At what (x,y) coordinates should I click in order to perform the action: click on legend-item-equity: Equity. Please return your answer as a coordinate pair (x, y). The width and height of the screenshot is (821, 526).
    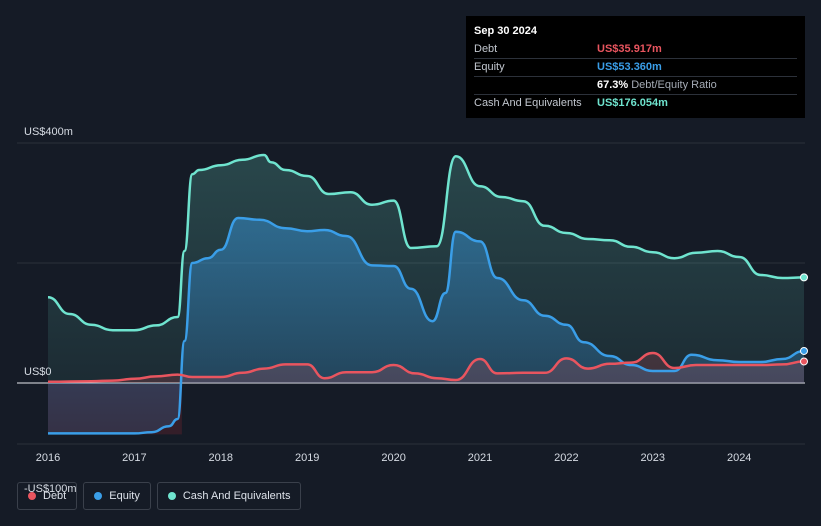
    Looking at the image, I should click on (117, 496).